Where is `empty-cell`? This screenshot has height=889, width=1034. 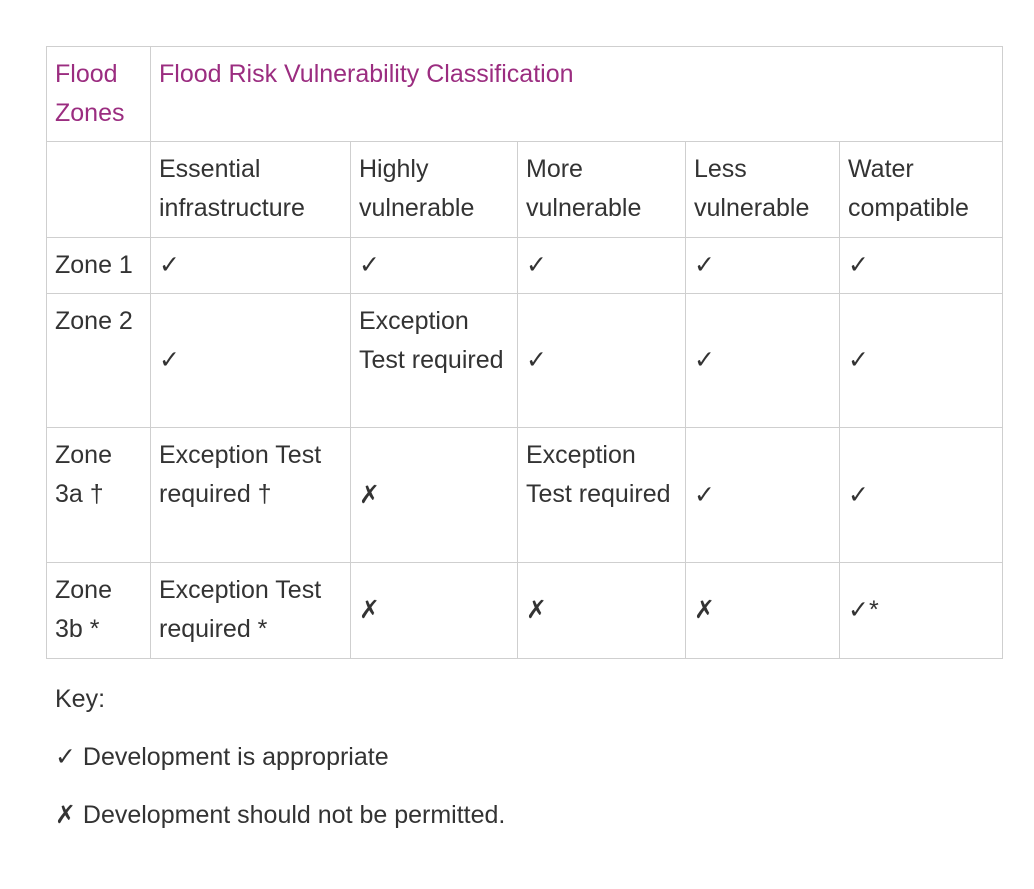 empty-cell is located at coordinates (98, 189).